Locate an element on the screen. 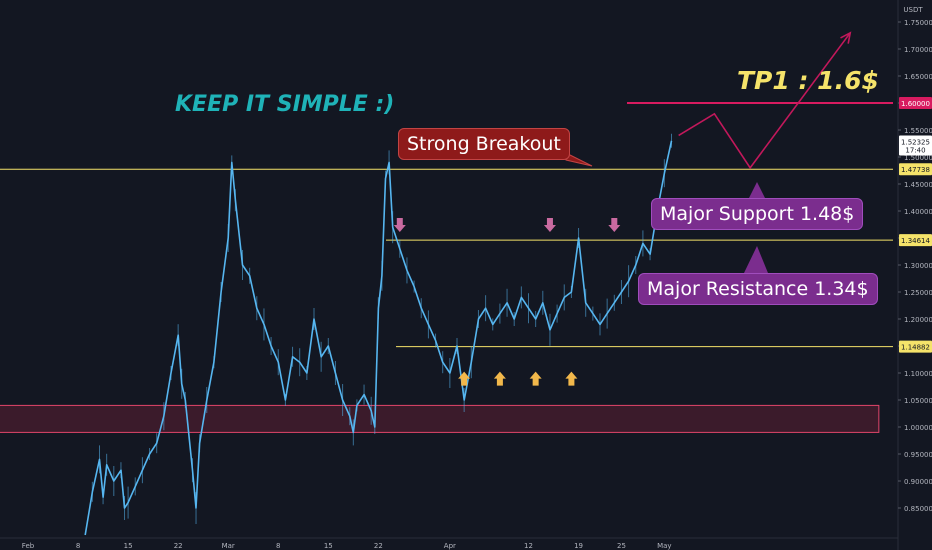 This screenshot has width=932, height=550. y-tick-label: 1.50000 is located at coordinates (918, 158).